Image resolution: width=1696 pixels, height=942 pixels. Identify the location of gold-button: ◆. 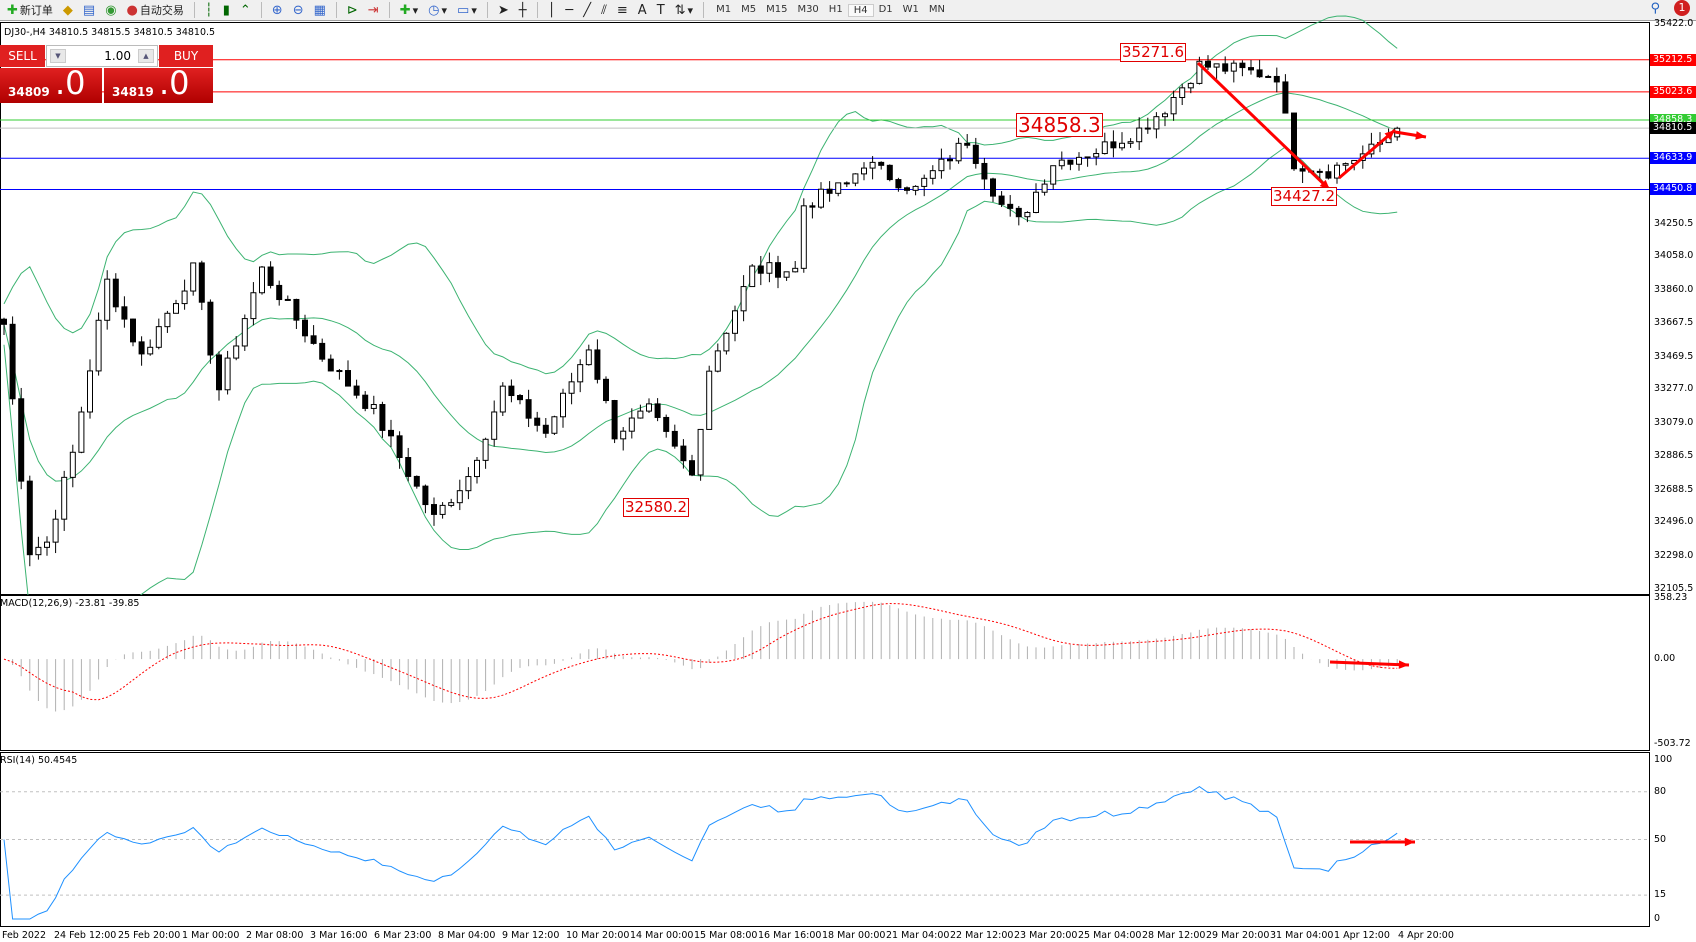
(68, 10).